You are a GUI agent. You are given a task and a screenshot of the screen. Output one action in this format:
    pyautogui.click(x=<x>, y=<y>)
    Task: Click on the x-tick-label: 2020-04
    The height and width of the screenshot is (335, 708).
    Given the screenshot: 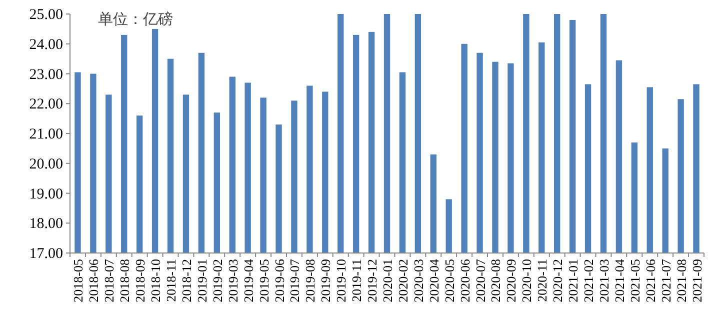 What is the action you would take?
    pyautogui.click(x=434, y=280)
    